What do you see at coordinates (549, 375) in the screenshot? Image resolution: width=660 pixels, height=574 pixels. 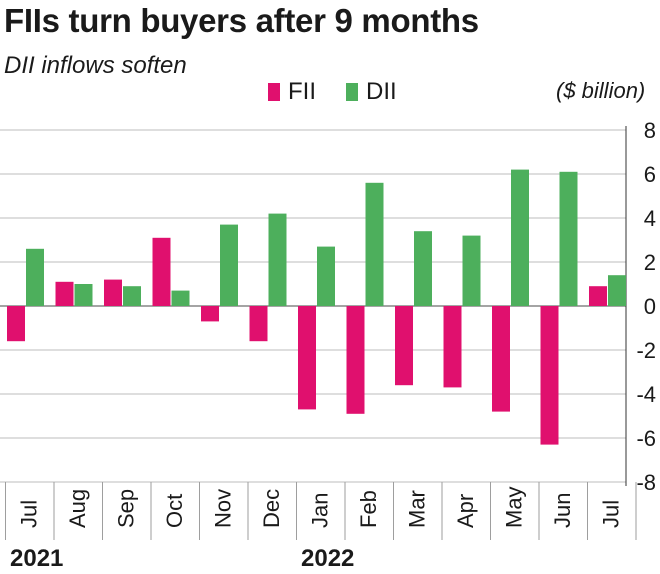 I see `bar-fii-jun` at bounding box center [549, 375].